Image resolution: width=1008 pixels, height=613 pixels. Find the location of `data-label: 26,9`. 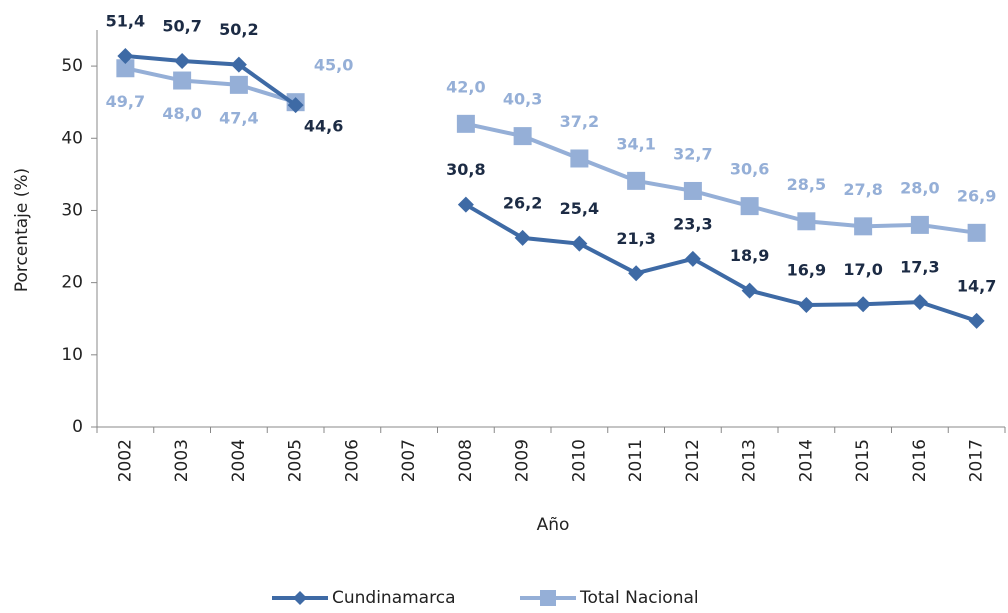

data-label: 26,9 is located at coordinates (976, 195).